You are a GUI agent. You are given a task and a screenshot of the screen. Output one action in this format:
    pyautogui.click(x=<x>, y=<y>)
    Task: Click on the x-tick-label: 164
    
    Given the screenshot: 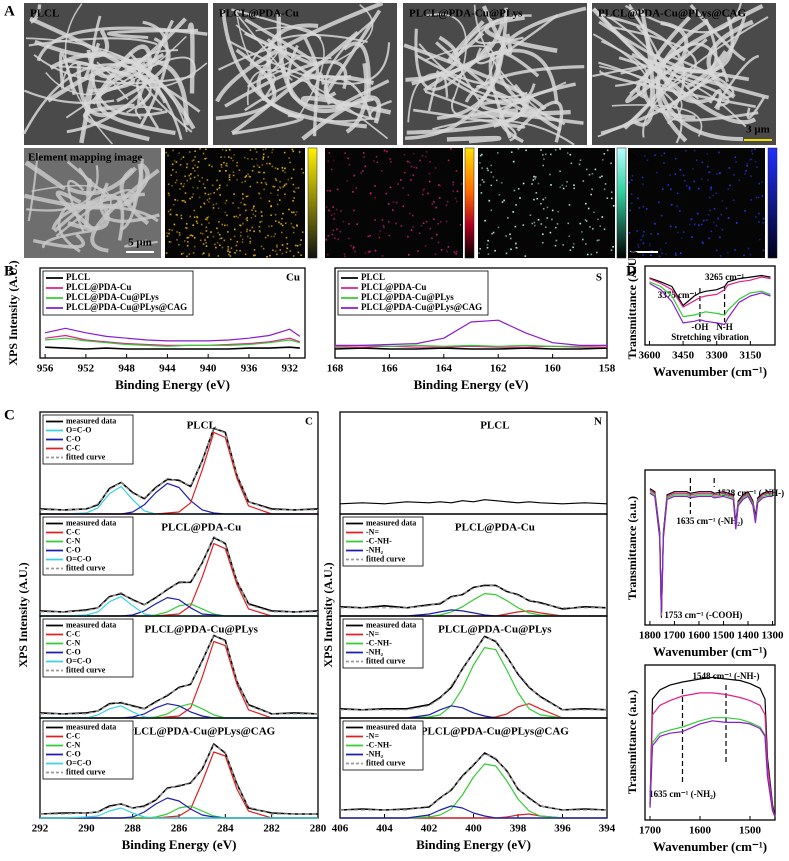 What is the action you would take?
    pyautogui.click(x=444, y=369)
    